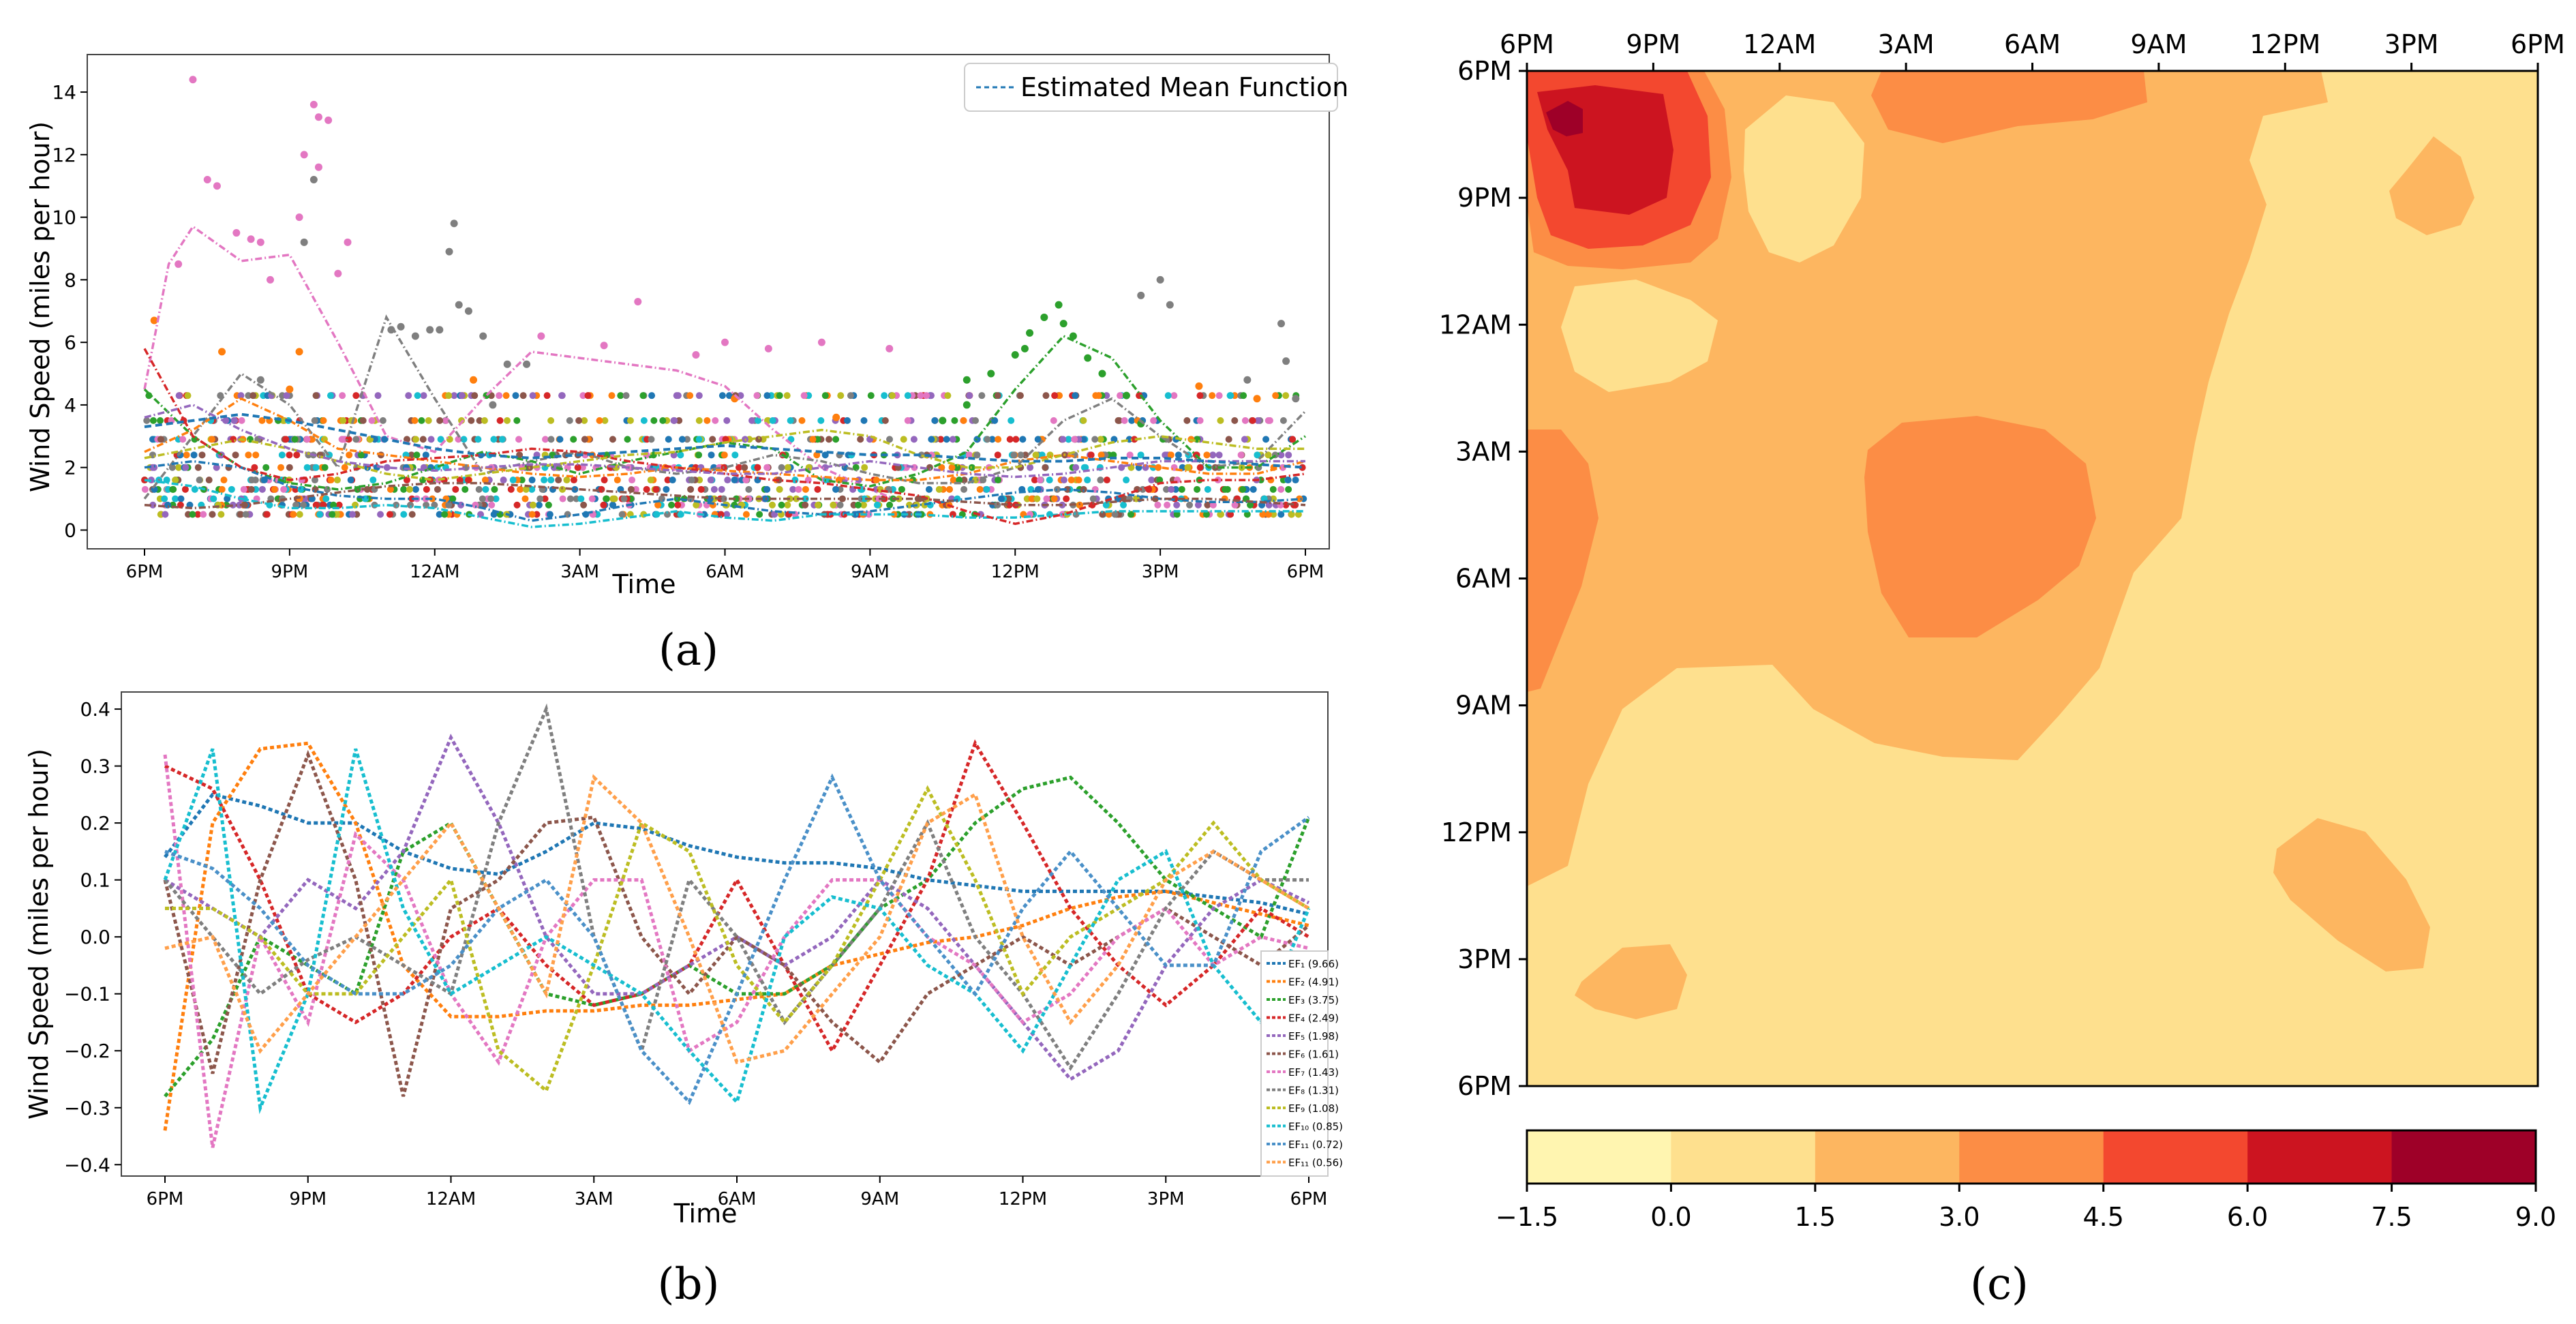  I want to click on panel-a-y-tick-label: 14, so click(64, 92).